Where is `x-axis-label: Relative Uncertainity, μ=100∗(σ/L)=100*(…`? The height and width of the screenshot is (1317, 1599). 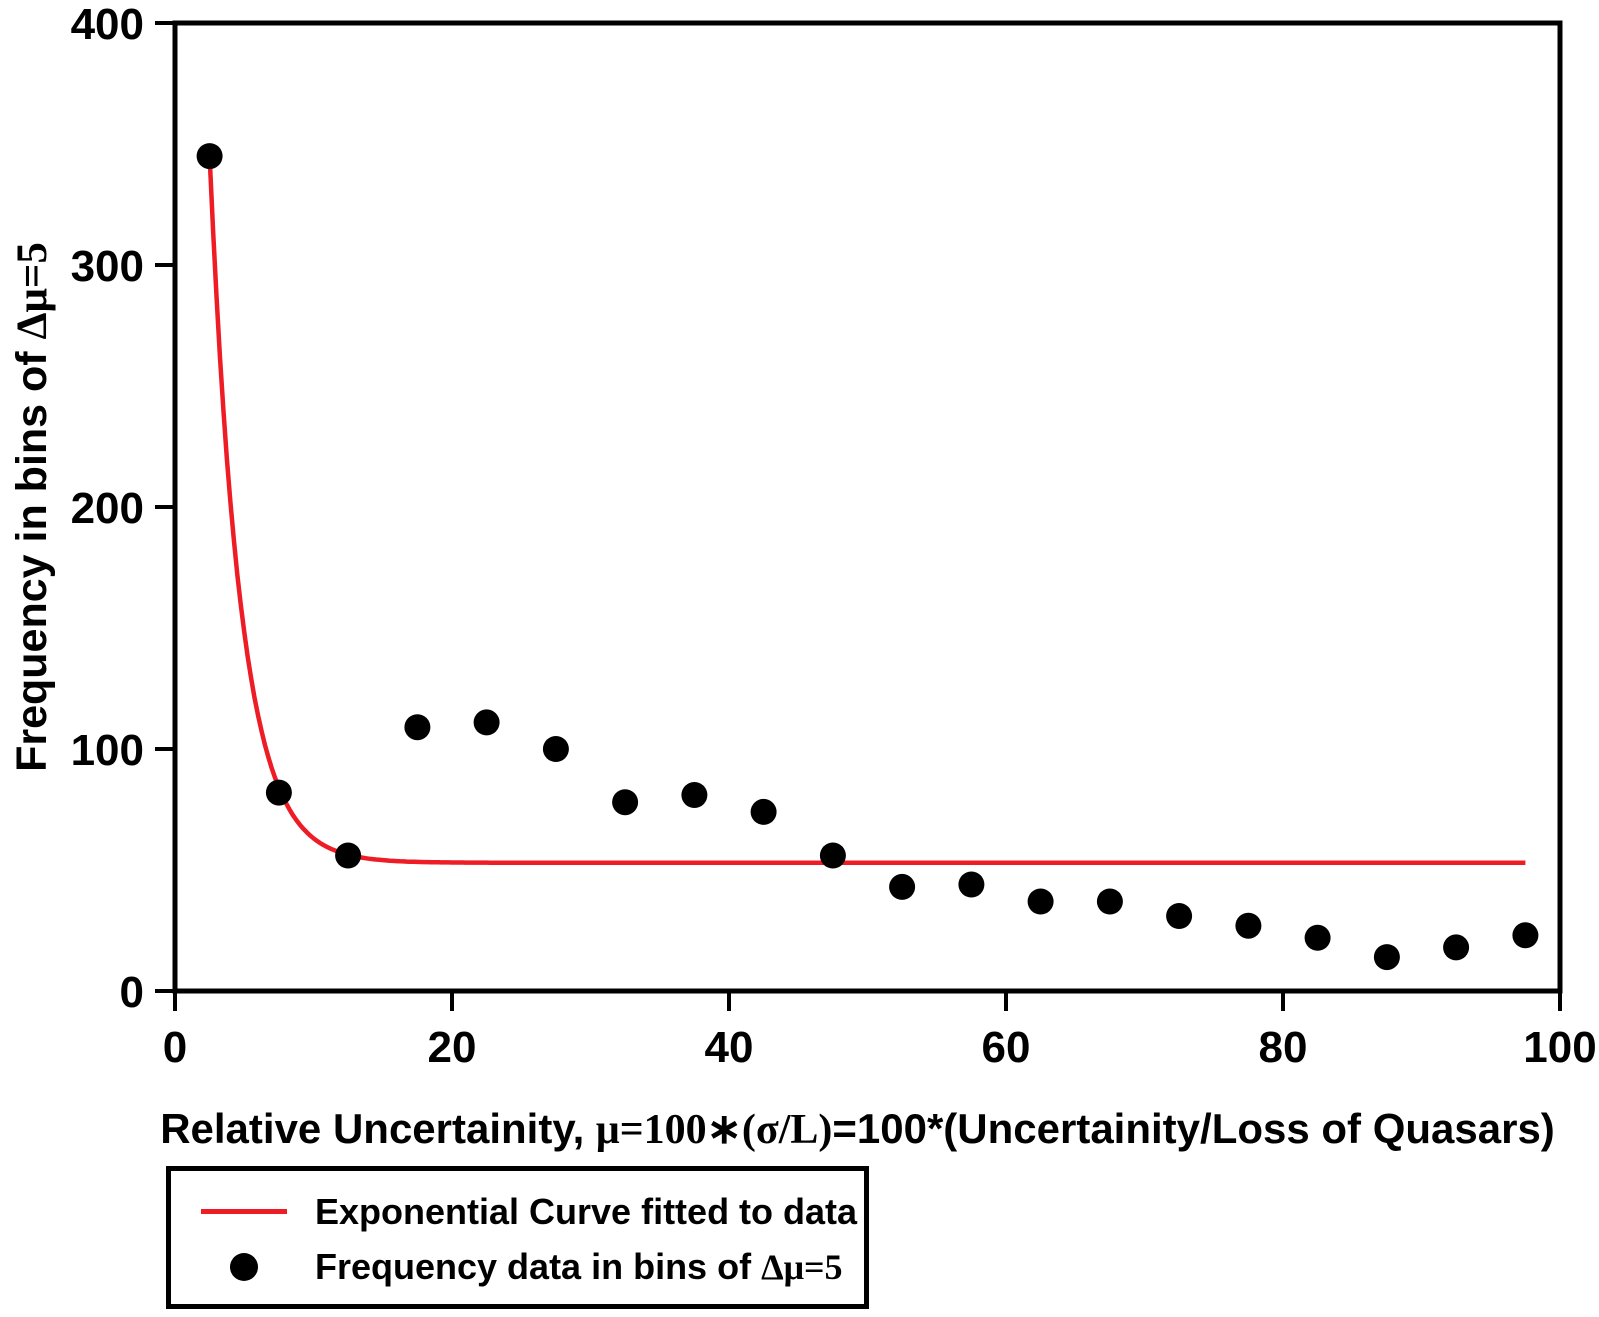 x-axis-label: Relative Uncertainity, μ=100∗(σ/L)=100*(… is located at coordinates (857, 1131).